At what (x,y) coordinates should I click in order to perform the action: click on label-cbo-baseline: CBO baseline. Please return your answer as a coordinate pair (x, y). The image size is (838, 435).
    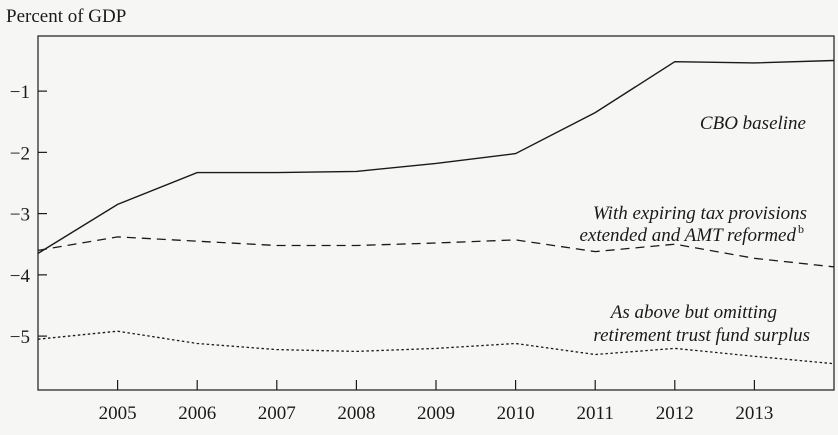
    Looking at the image, I should click on (753, 123).